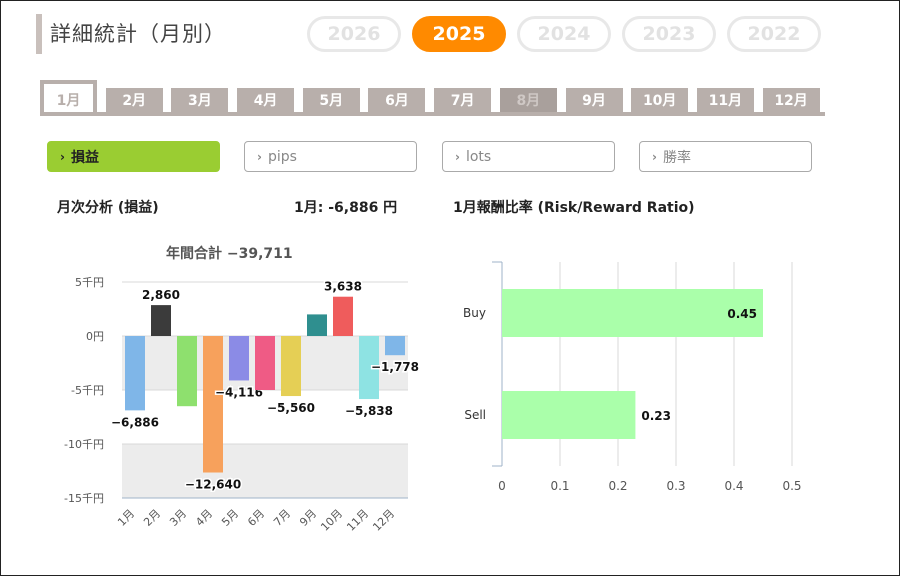 Image resolution: width=900 pixels, height=576 pixels. I want to click on tab-month-9: 9月, so click(594, 100).